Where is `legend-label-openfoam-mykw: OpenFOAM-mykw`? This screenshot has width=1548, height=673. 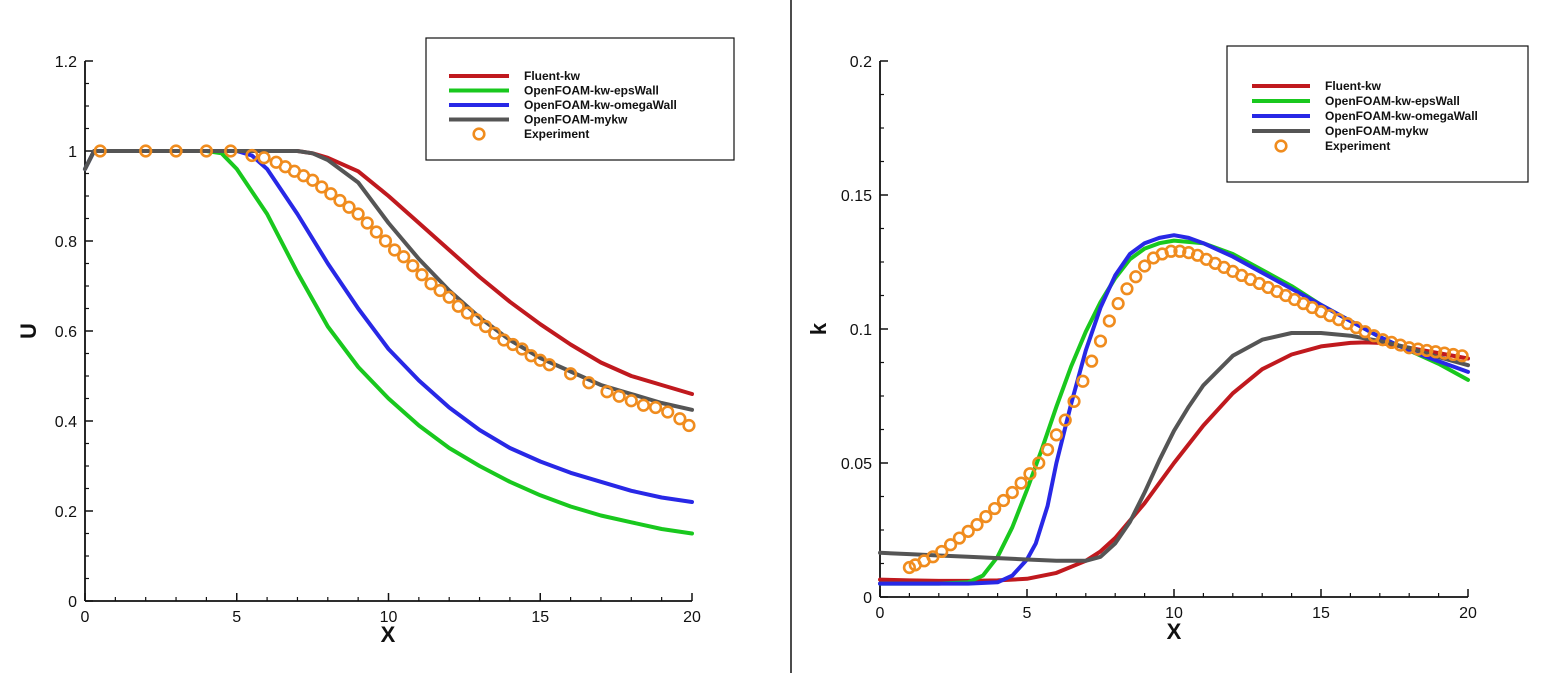 legend-label-openfoam-mykw: OpenFOAM-mykw is located at coordinates (576, 120).